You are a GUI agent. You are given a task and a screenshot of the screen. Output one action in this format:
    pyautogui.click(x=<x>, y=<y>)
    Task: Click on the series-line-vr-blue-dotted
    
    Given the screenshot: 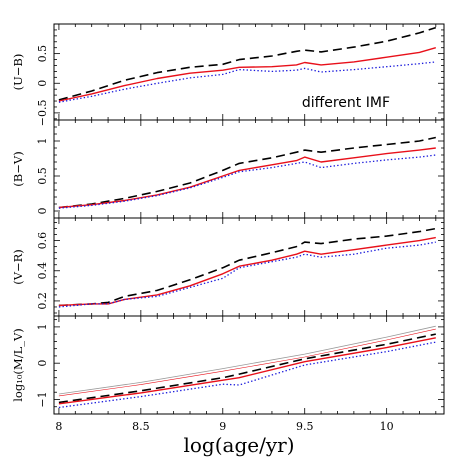 What is the action you would take?
    pyautogui.click(x=247, y=274)
    